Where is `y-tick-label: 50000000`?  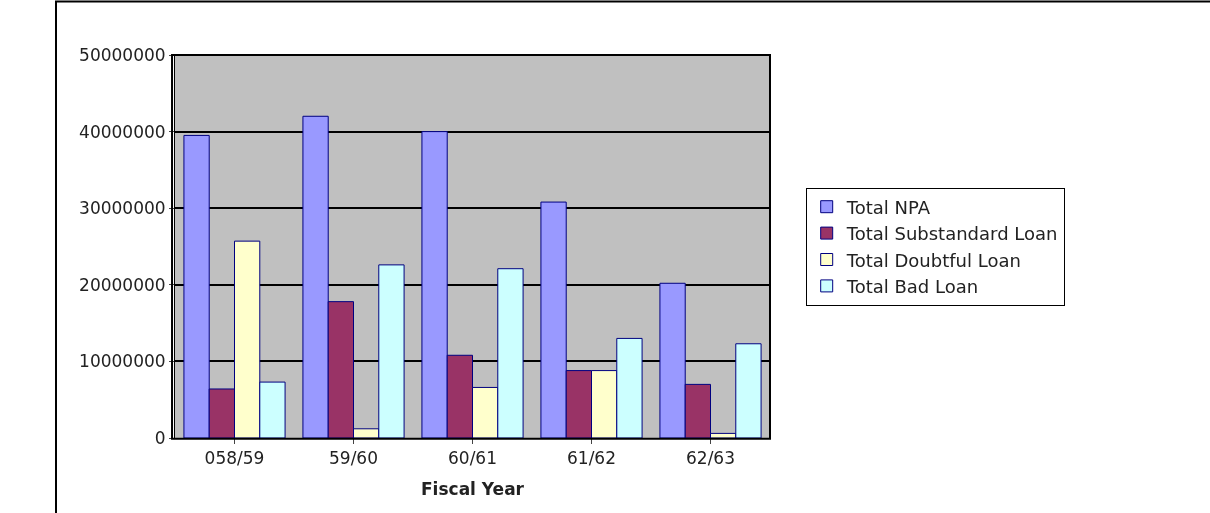 y-tick-label: 50000000 is located at coordinates (122, 54).